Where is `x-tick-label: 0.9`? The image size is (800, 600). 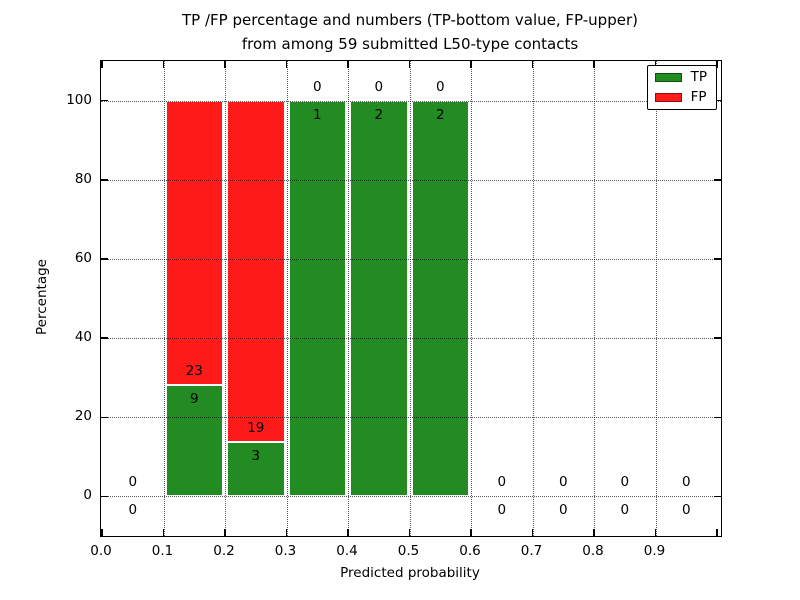 x-tick-label: 0.9 is located at coordinates (654, 551).